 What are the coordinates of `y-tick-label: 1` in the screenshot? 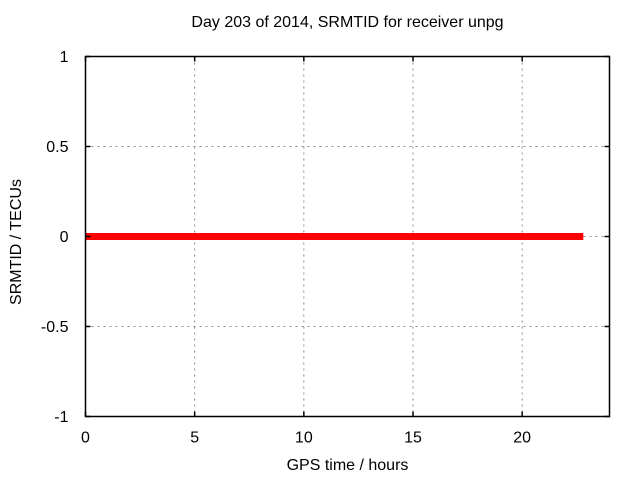 It's located at (64, 57).